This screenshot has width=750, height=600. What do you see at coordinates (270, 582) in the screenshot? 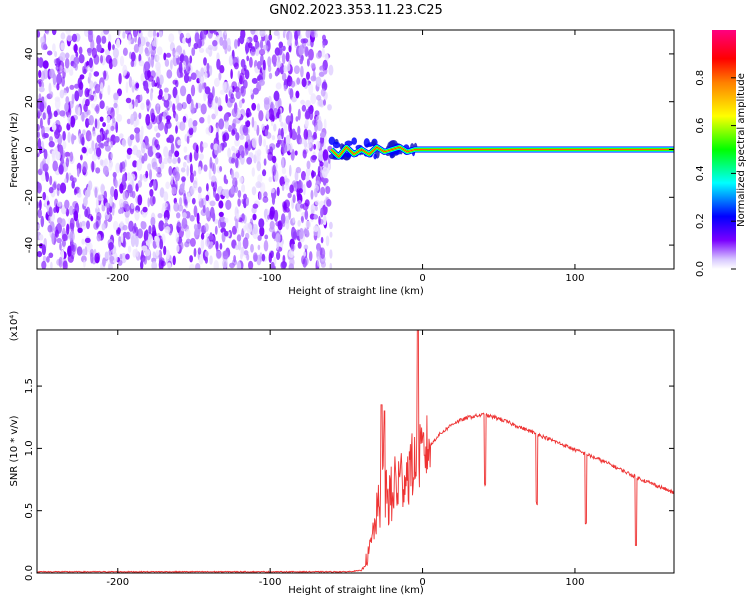
I see `x-tick-label: -100` at bounding box center [270, 582].